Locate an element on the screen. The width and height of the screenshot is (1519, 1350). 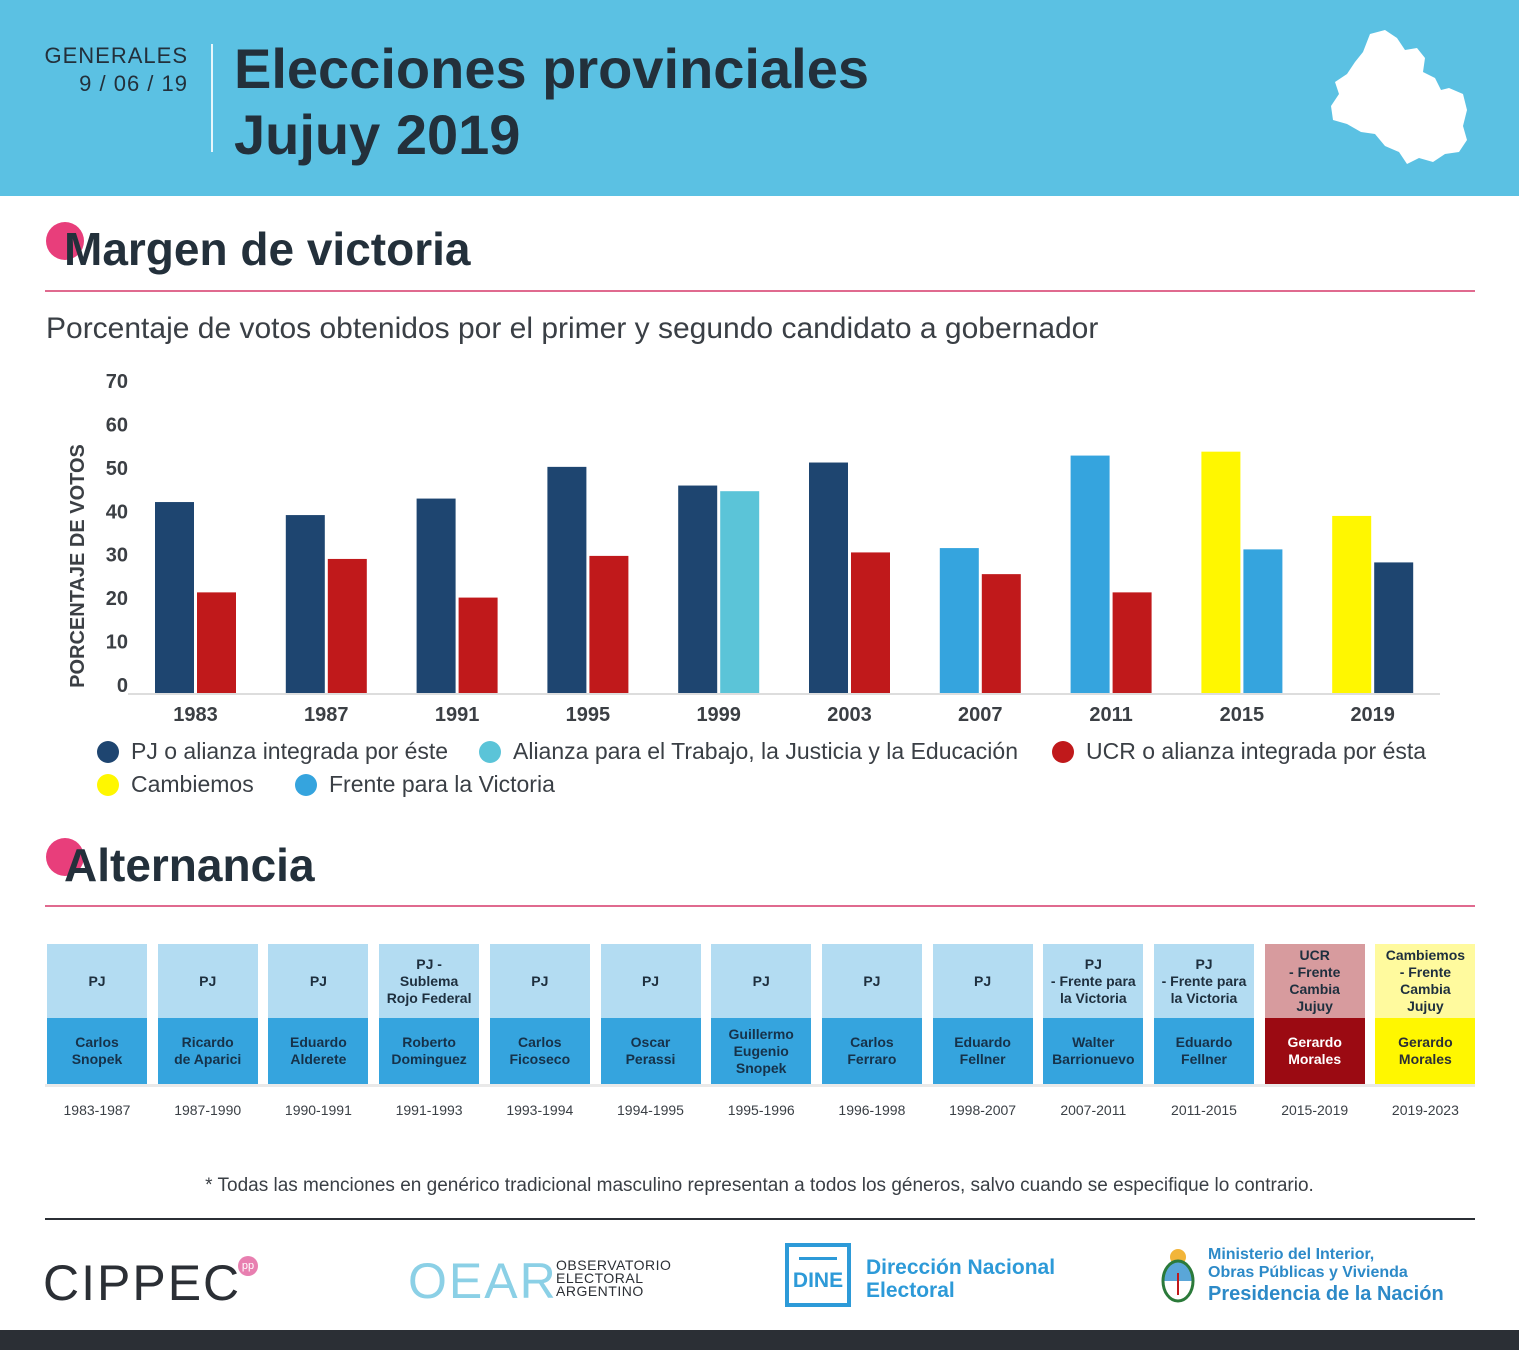
timeline-baseline is located at coordinates (760, 1085).